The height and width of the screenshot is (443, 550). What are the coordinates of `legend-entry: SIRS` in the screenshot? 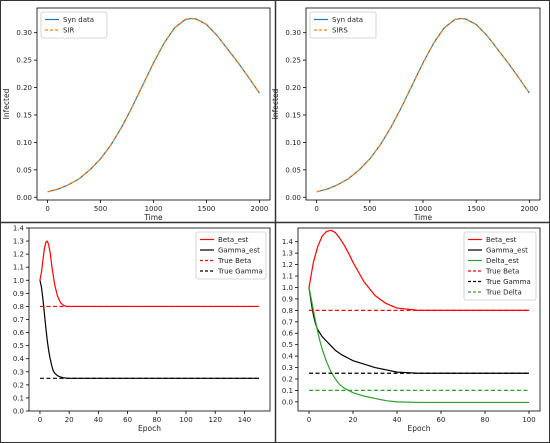 It's located at (340, 31).